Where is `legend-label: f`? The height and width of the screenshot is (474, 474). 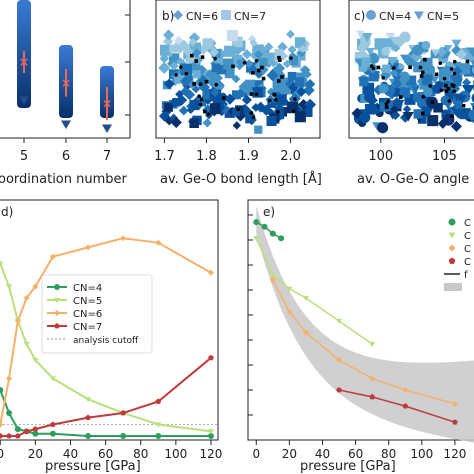 legend-label: f is located at coordinates (466, 275).